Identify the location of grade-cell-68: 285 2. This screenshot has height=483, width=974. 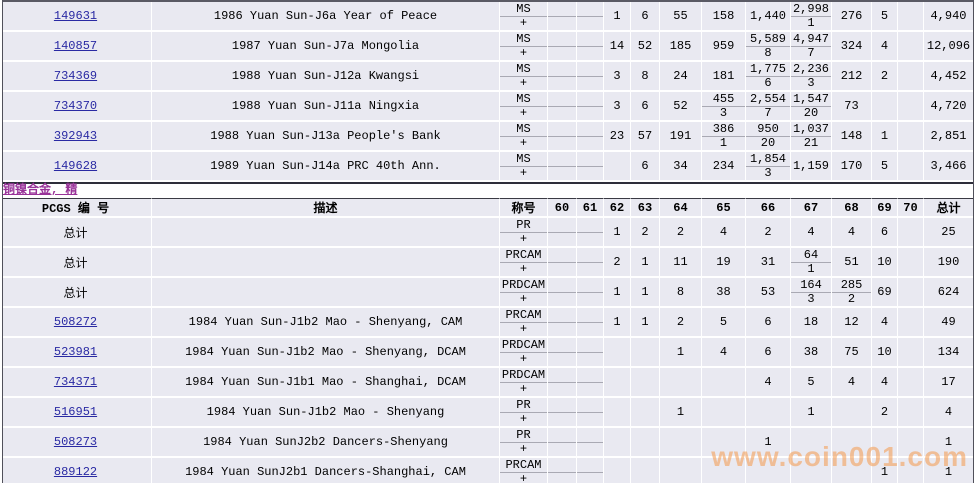
(852, 293).